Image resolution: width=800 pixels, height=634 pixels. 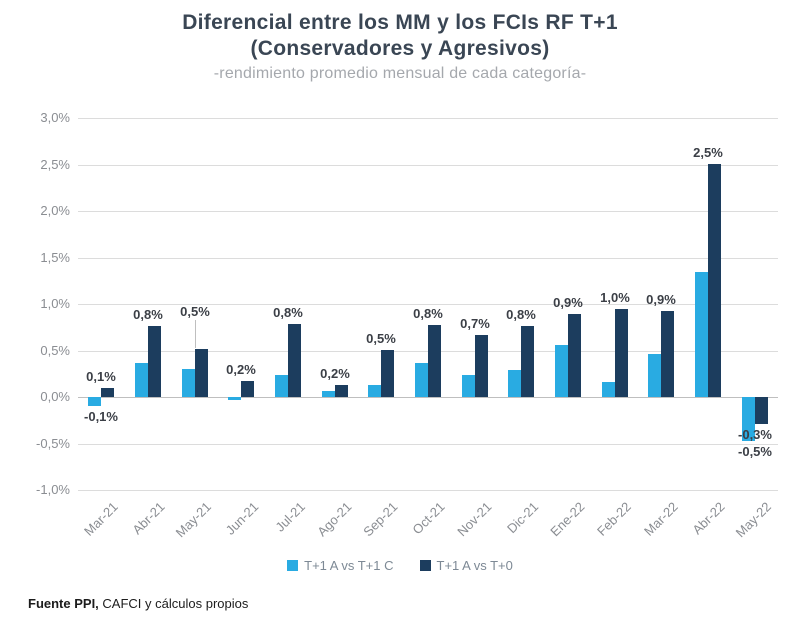 I want to click on bar-value-label: -0,5%, so click(x=755, y=451).